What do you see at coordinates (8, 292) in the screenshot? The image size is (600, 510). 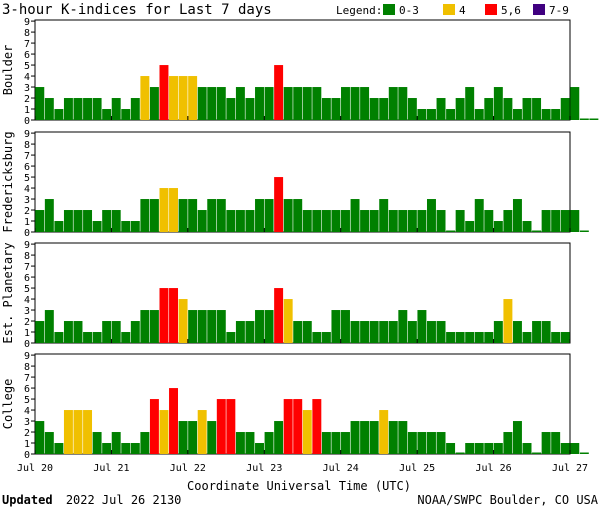 I see `panel-station-label: Est. Planetary` at bounding box center [8, 292].